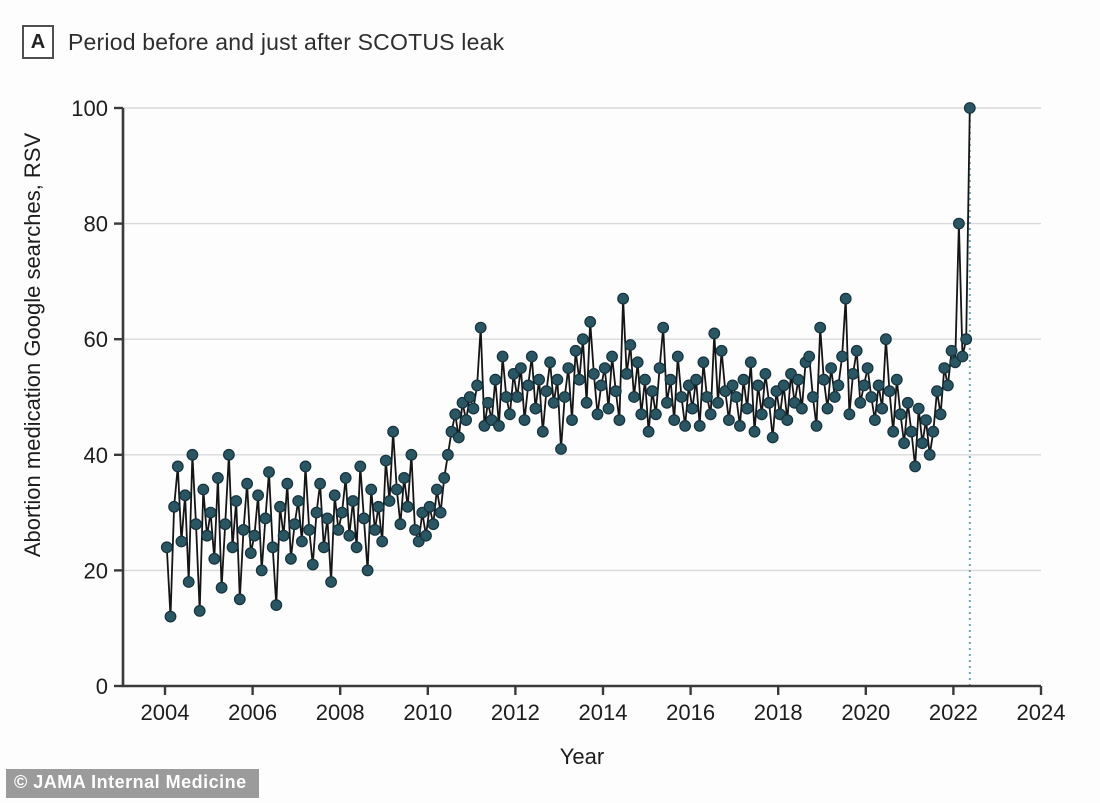 The image size is (1100, 803). Describe the element at coordinates (97, 397) in the screenshot. I see `y-tick-labels: 0 20 40 60 80 100` at that location.